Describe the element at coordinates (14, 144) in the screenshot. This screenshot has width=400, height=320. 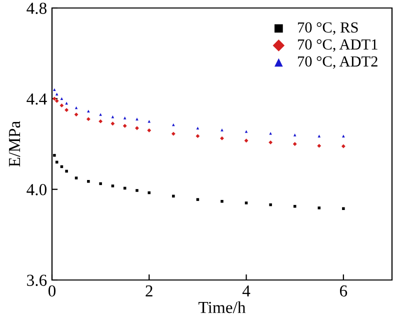
I see `y-axis-title: E/MPa` at that location.